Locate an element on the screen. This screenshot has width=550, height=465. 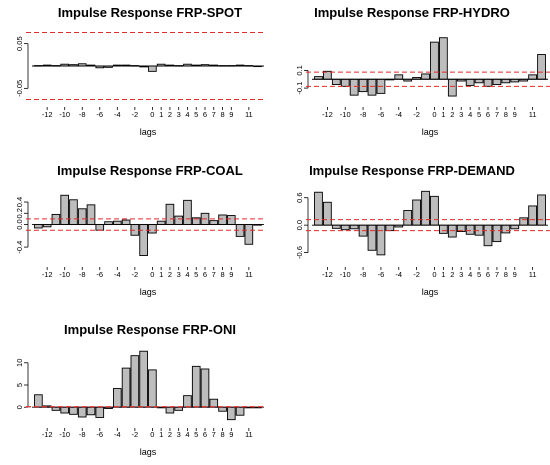
chart-title: Impulse Response FRP-SPOT is located at coordinates (150, 12).